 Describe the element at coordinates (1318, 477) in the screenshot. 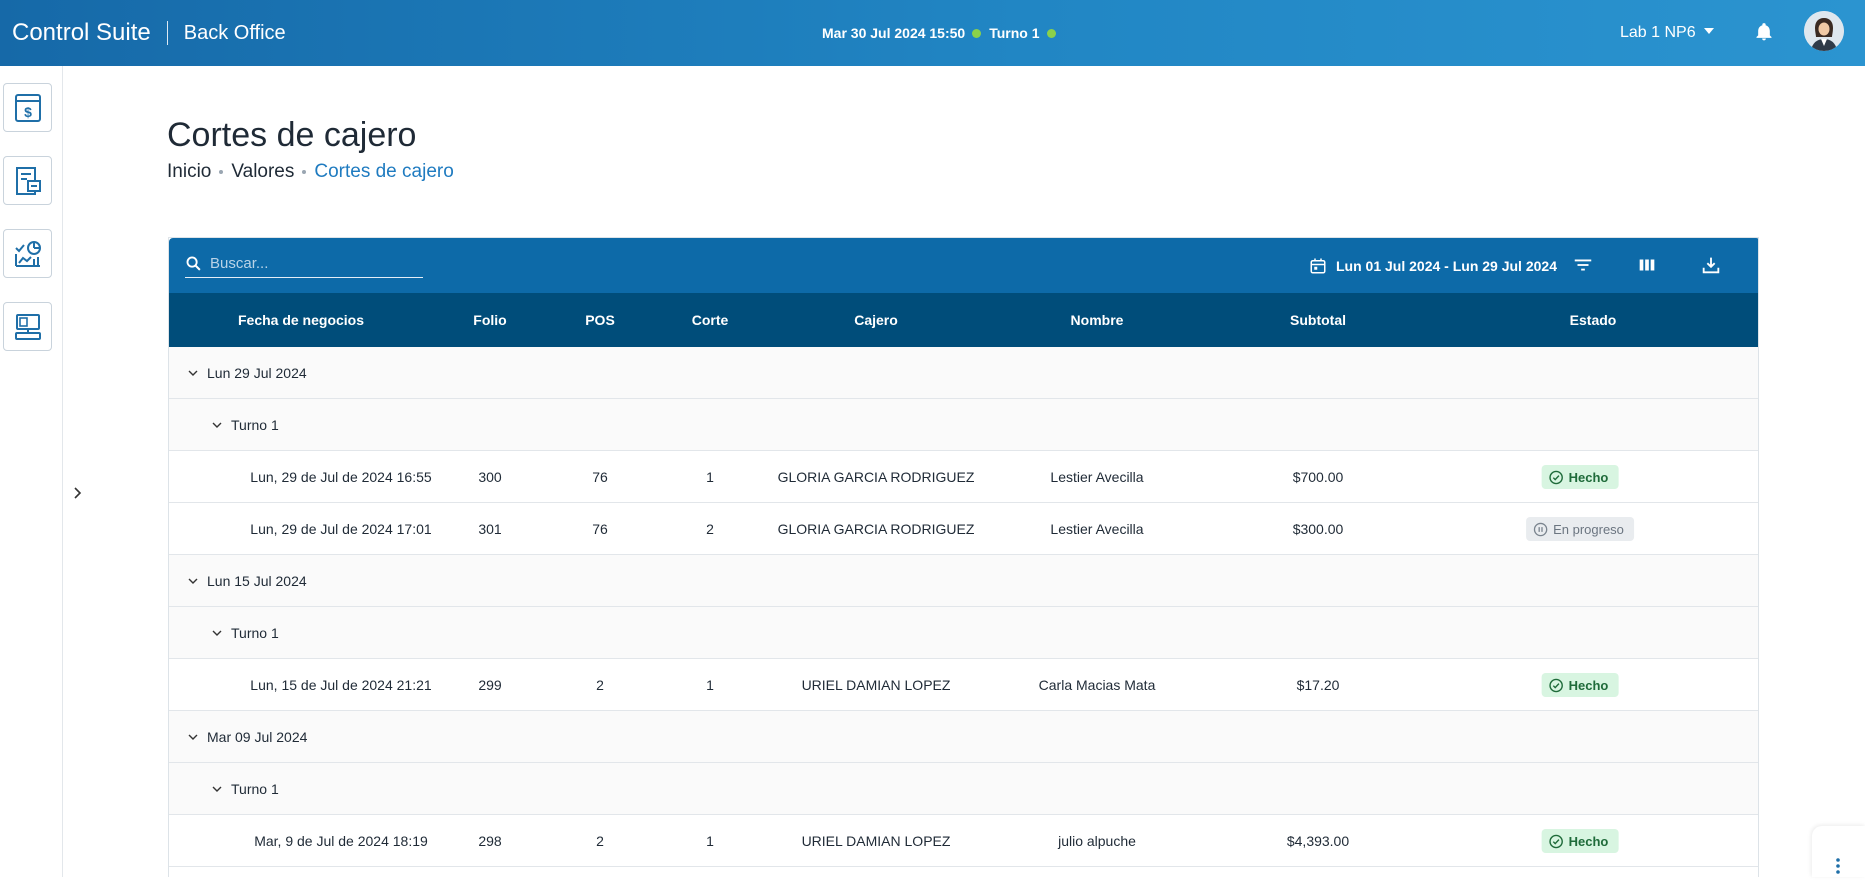

I see `cell-subtotal: $700.00` at that location.